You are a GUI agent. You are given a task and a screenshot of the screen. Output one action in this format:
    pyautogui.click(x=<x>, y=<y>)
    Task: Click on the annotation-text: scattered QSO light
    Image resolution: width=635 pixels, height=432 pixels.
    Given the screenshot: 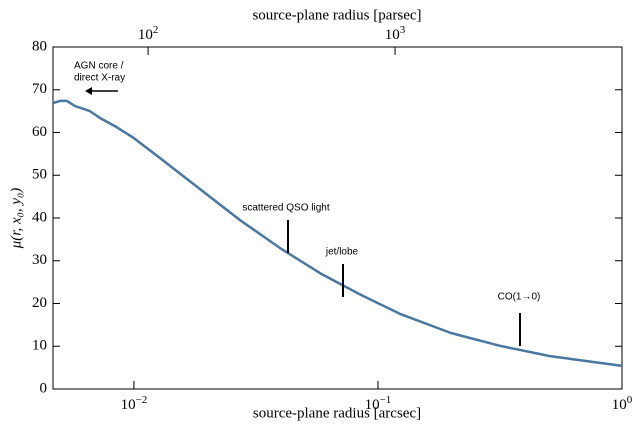 What is the action you would take?
    pyautogui.click(x=285, y=208)
    